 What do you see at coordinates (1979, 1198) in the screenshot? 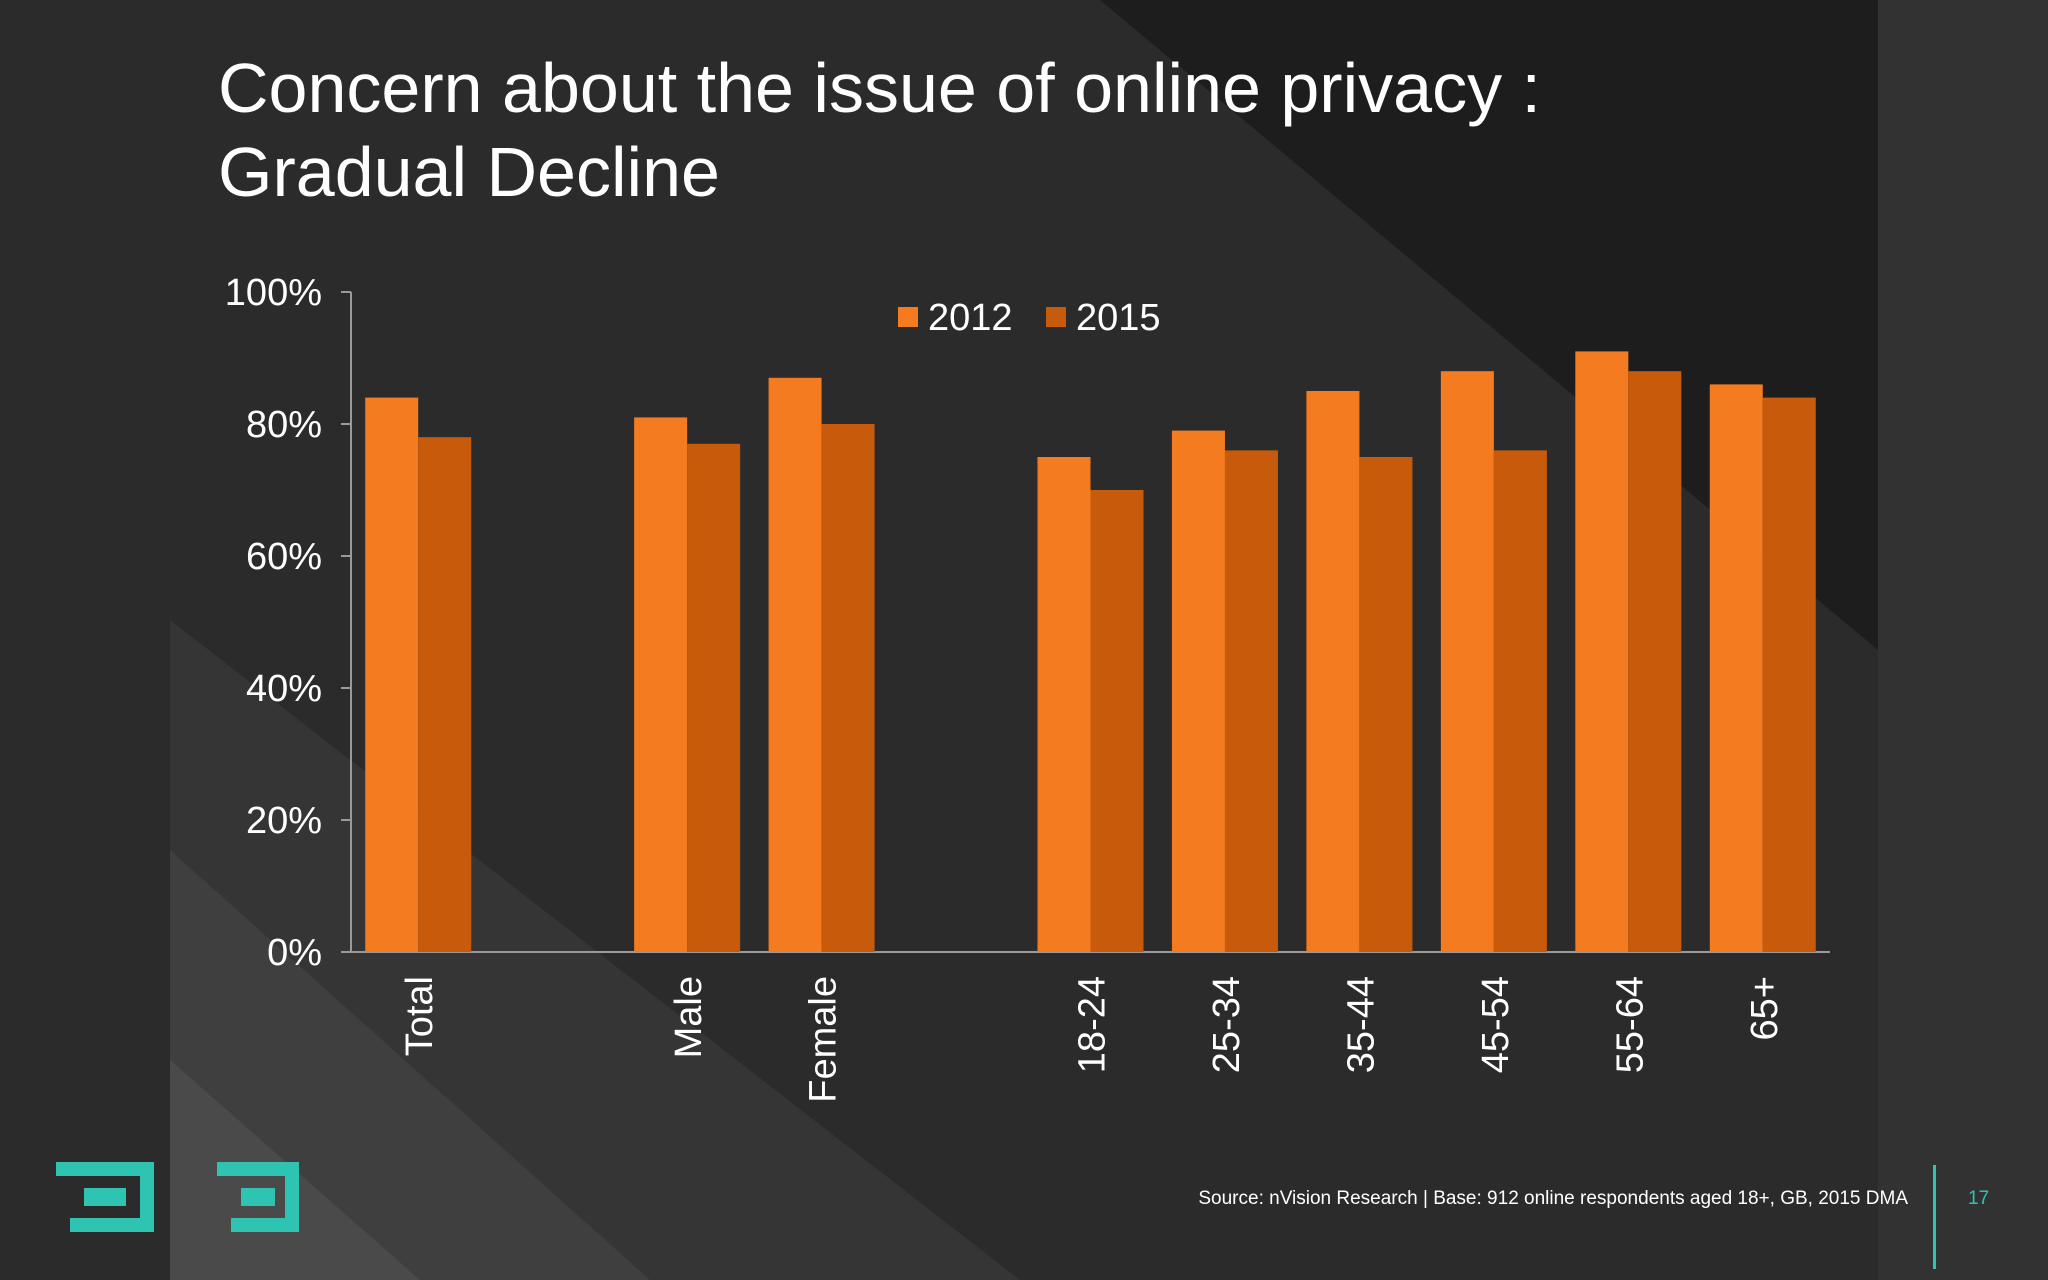
I see `page-number: 17` at bounding box center [1979, 1198].